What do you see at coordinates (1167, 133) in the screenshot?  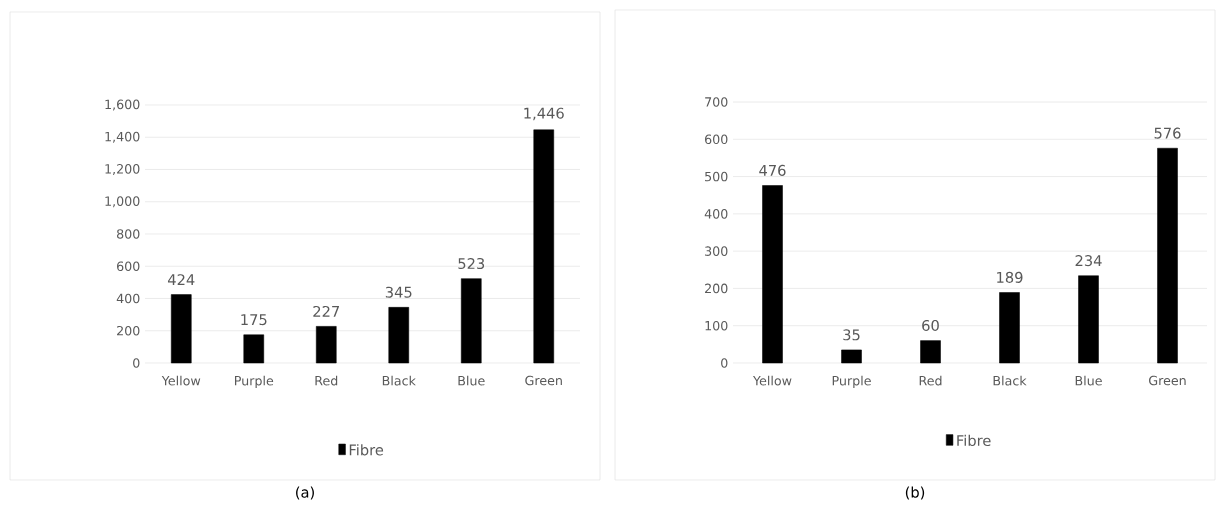 I see `data-label: 576` at bounding box center [1167, 133].